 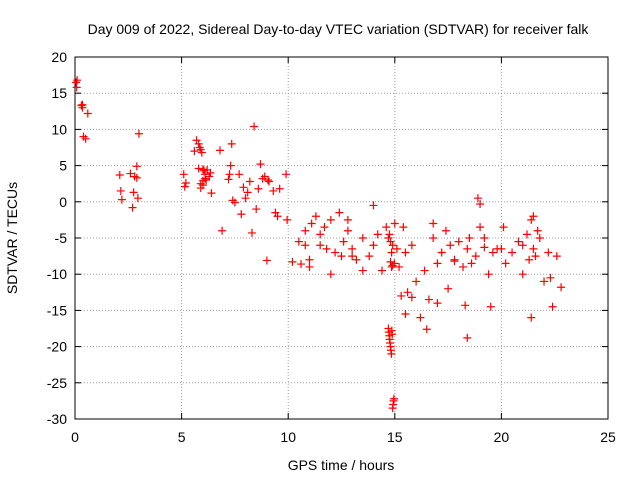 What do you see at coordinates (59, 57) in the screenshot?
I see `y-tick-label: 20` at bounding box center [59, 57].